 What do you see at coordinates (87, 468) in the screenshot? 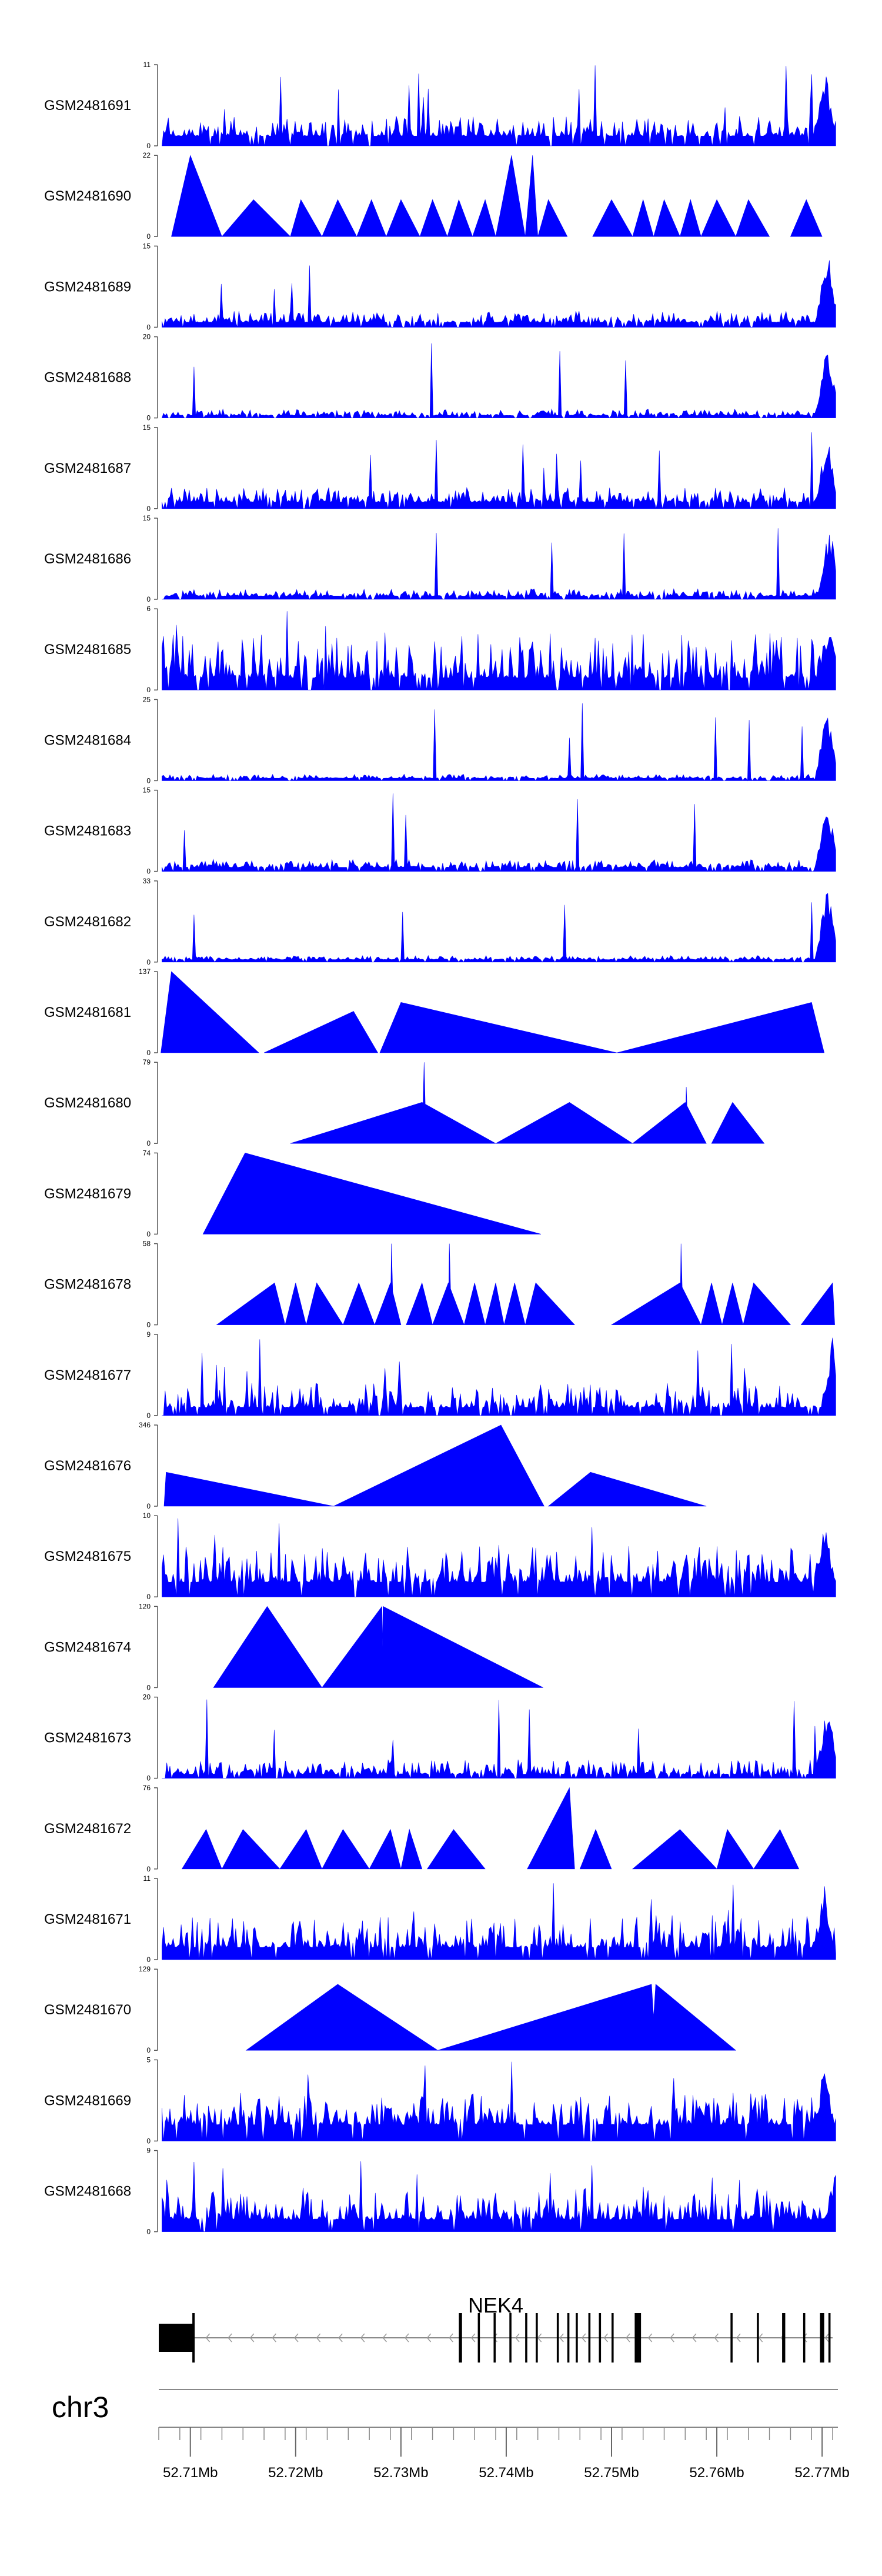
I see `track-label-GSM2481687: GSM2481687` at bounding box center [87, 468].